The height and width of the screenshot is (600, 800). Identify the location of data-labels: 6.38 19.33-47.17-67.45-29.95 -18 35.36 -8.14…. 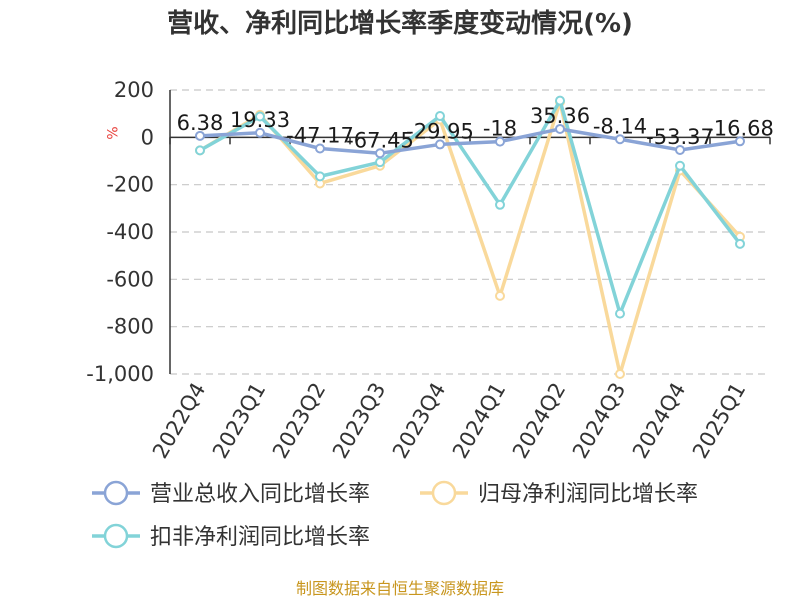
(475, 128).